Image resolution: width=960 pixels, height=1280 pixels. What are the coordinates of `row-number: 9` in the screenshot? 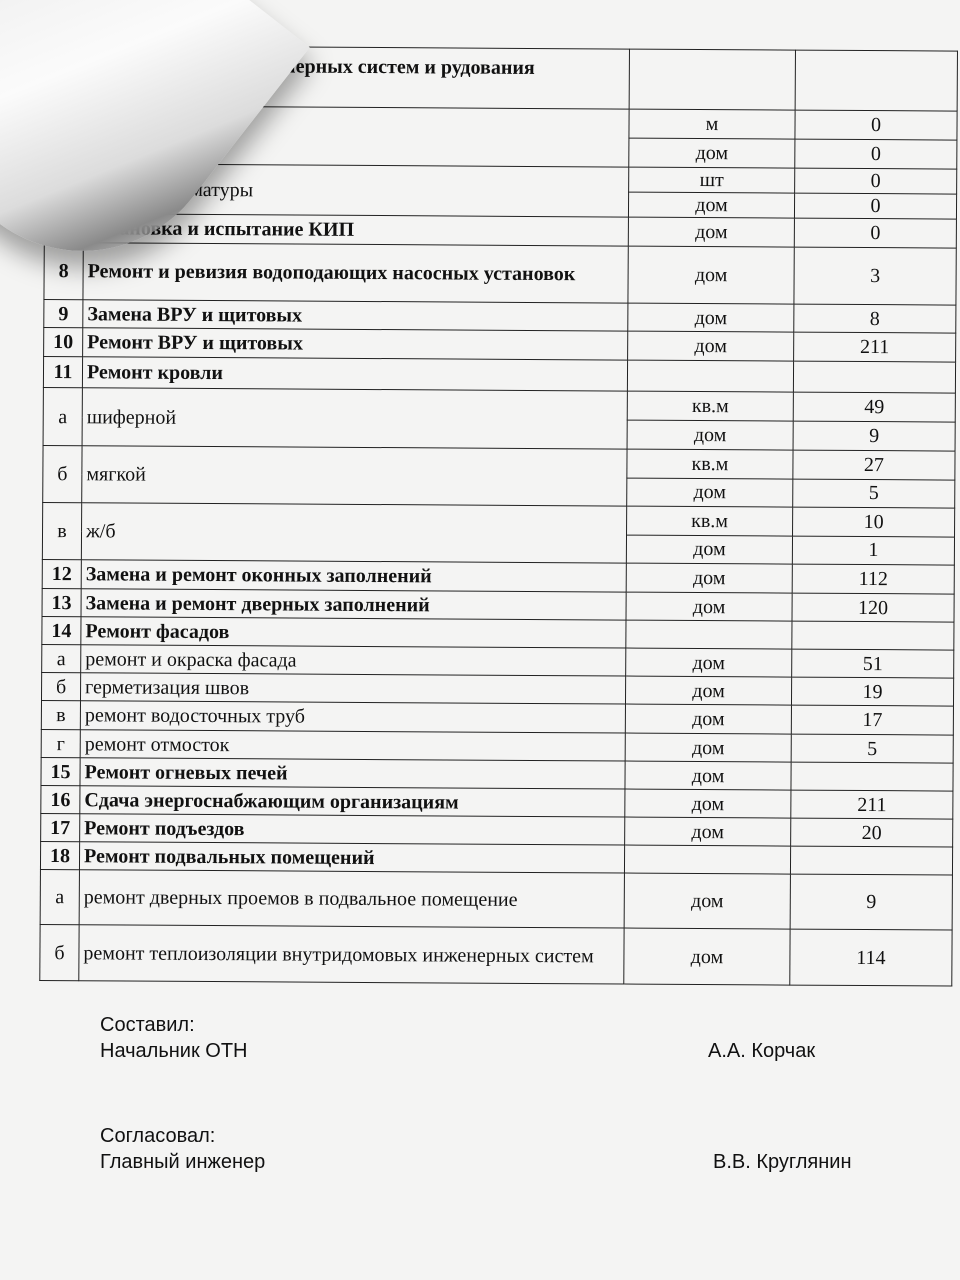 It's located at (63, 313).